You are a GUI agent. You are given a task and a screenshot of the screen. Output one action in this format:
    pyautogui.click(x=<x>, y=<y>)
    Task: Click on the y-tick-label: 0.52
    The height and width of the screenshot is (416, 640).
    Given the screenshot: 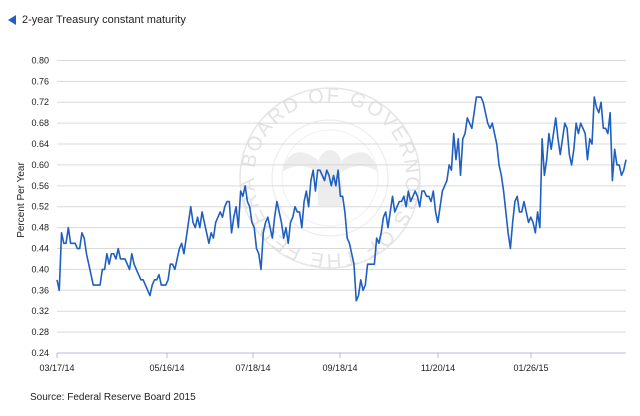 What is the action you would take?
    pyautogui.click(x=40, y=207)
    